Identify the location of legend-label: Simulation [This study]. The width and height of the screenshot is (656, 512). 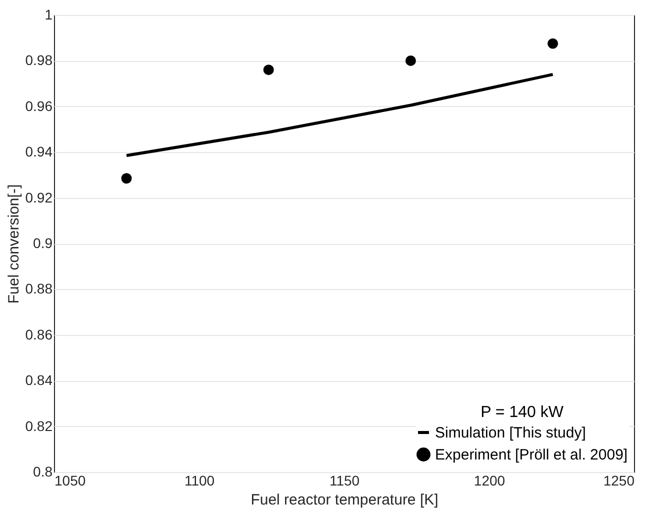
(510, 433).